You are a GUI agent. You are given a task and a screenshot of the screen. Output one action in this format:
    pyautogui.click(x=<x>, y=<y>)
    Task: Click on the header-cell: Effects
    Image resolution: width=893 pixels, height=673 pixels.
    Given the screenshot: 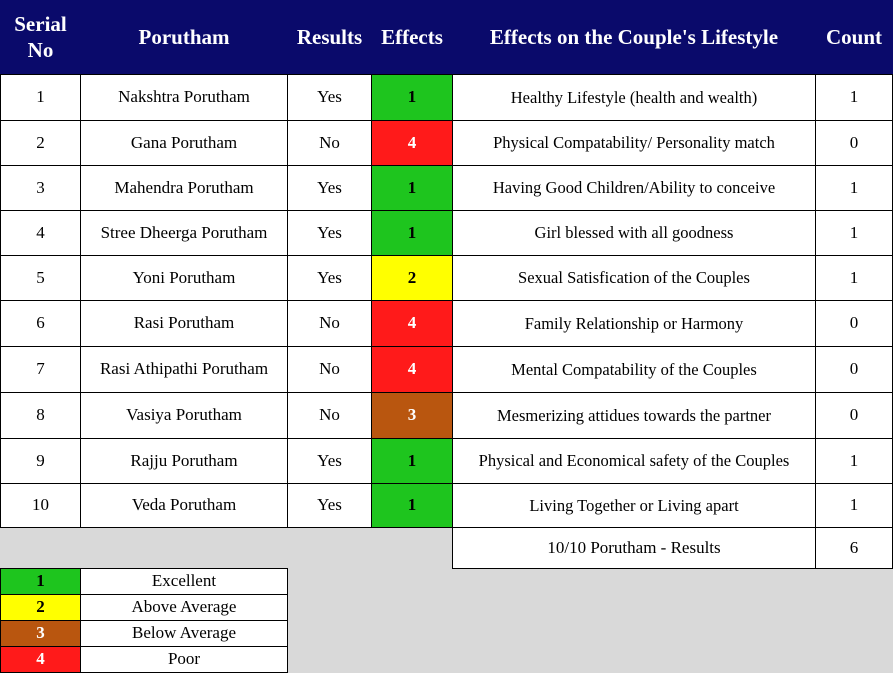 What is the action you would take?
    pyautogui.click(x=412, y=37)
    